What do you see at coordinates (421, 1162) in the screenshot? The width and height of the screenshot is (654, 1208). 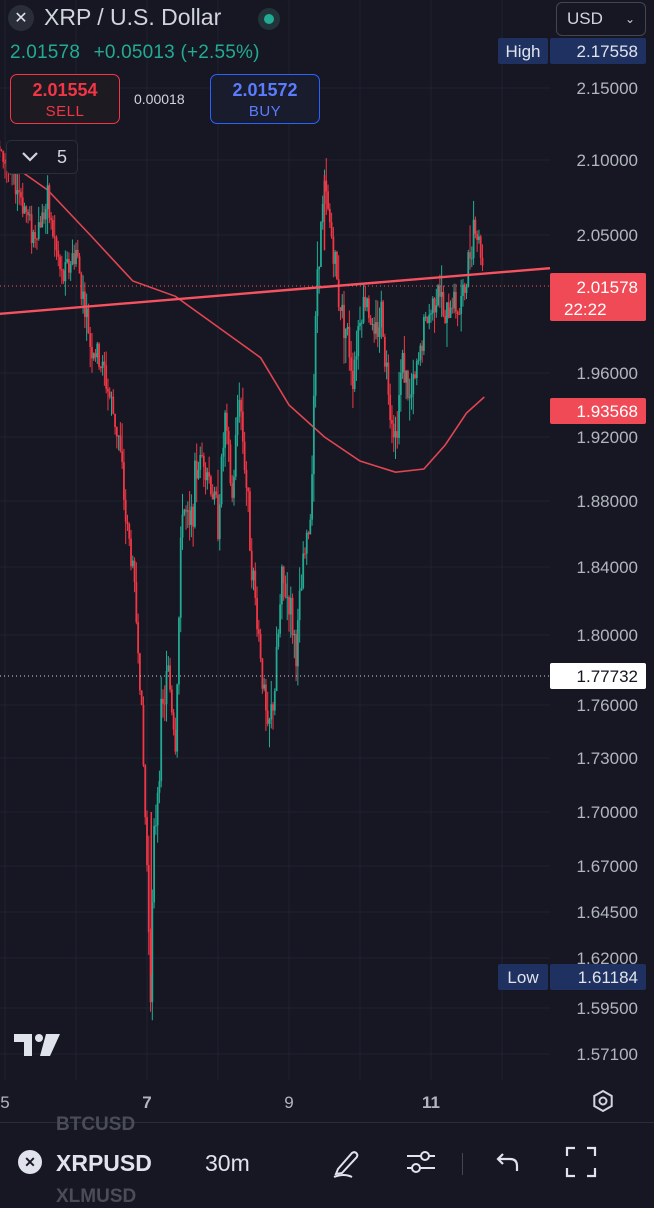 I see `indicators-icon` at bounding box center [421, 1162].